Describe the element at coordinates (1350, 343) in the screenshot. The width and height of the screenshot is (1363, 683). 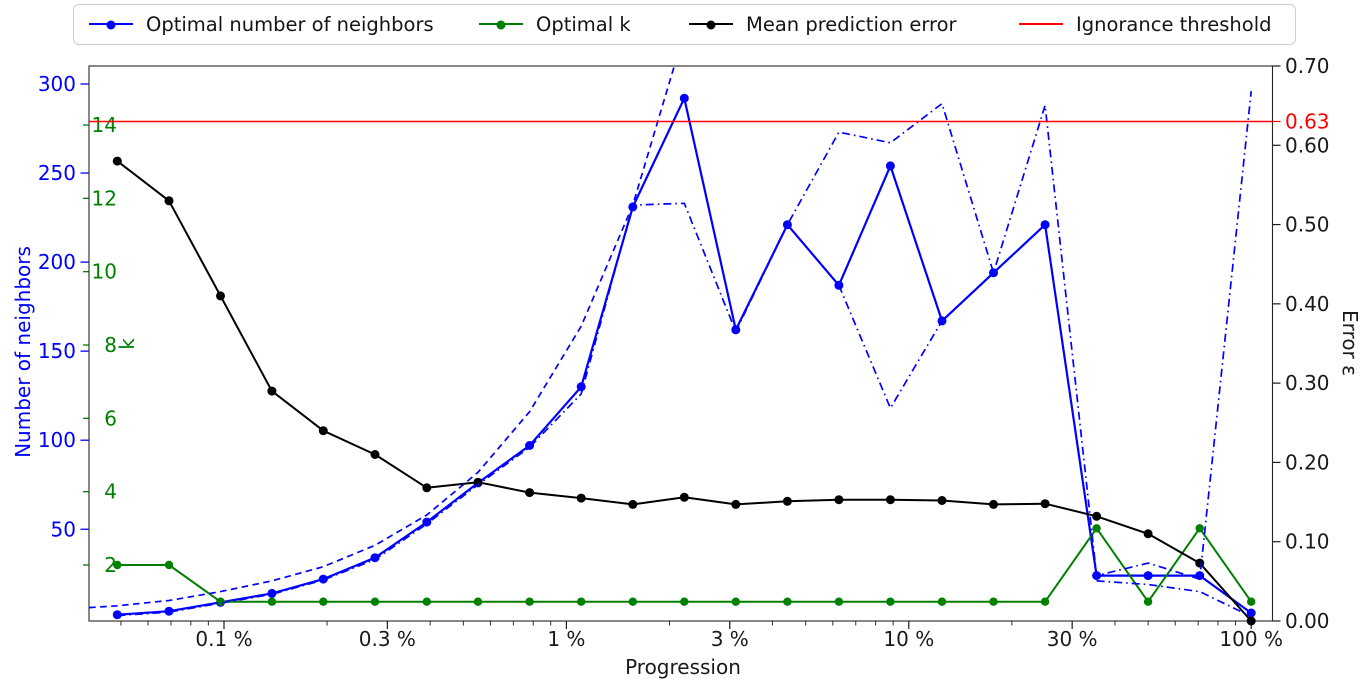
I see `y-right-axis-title: Error ε` at that location.